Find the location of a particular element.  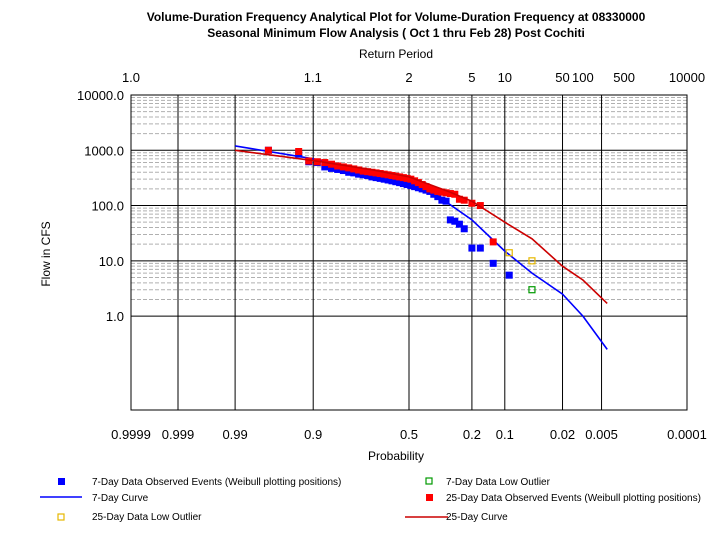

x2-tick-labels: 1.0 1.1 2 5 10 50 100 500 10000 is located at coordinates (413, 77).